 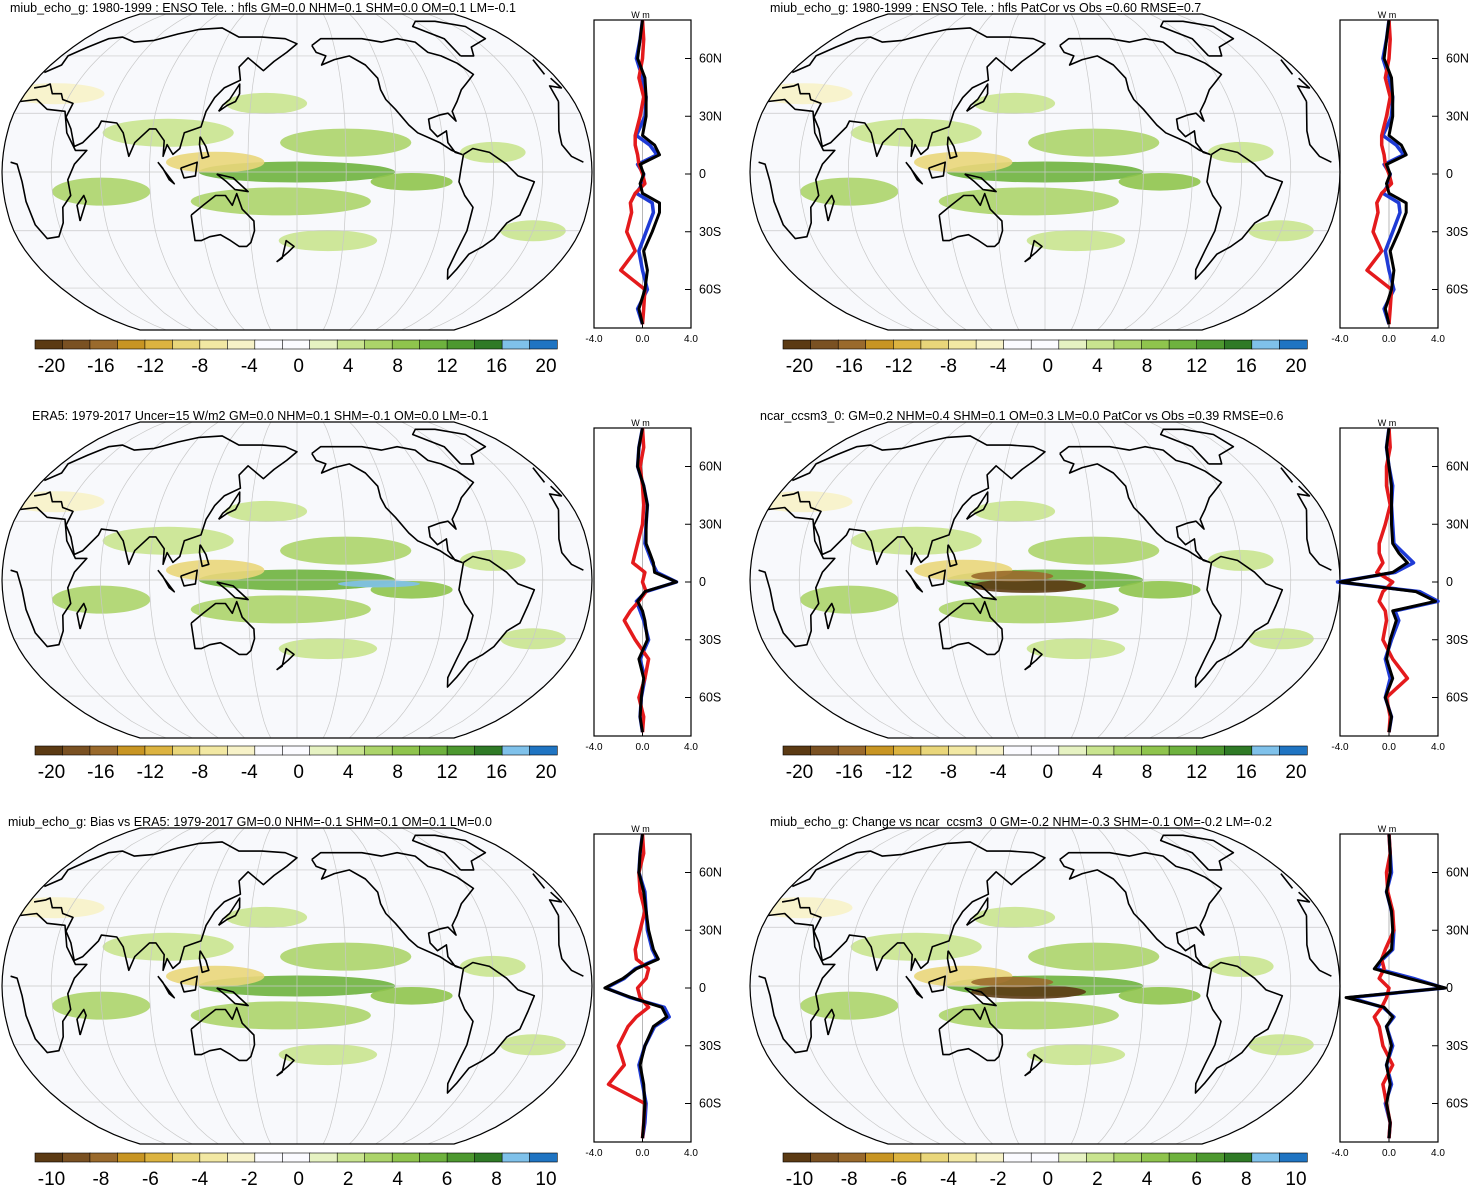 What do you see at coordinates (1196, 1178) in the screenshot?
I see `colorbar-label: 6` at bounding box center [1196, 1178].